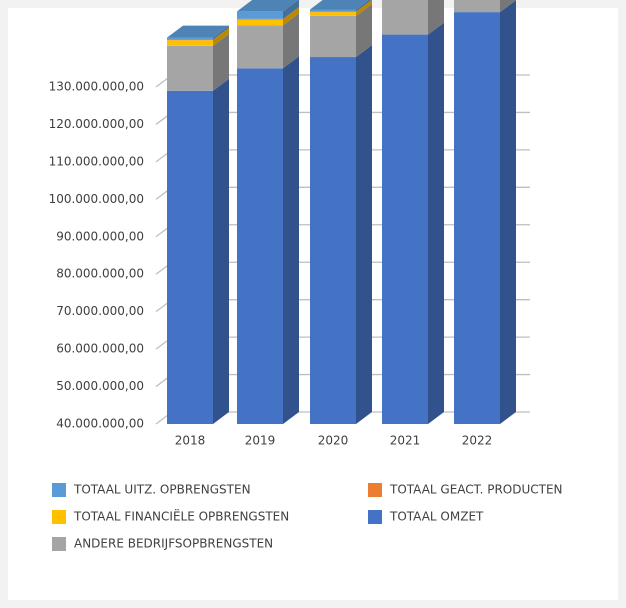 The image size is (626, 608). I want to click on y-tick-label: 80.000.000,00, so click(100, 274).